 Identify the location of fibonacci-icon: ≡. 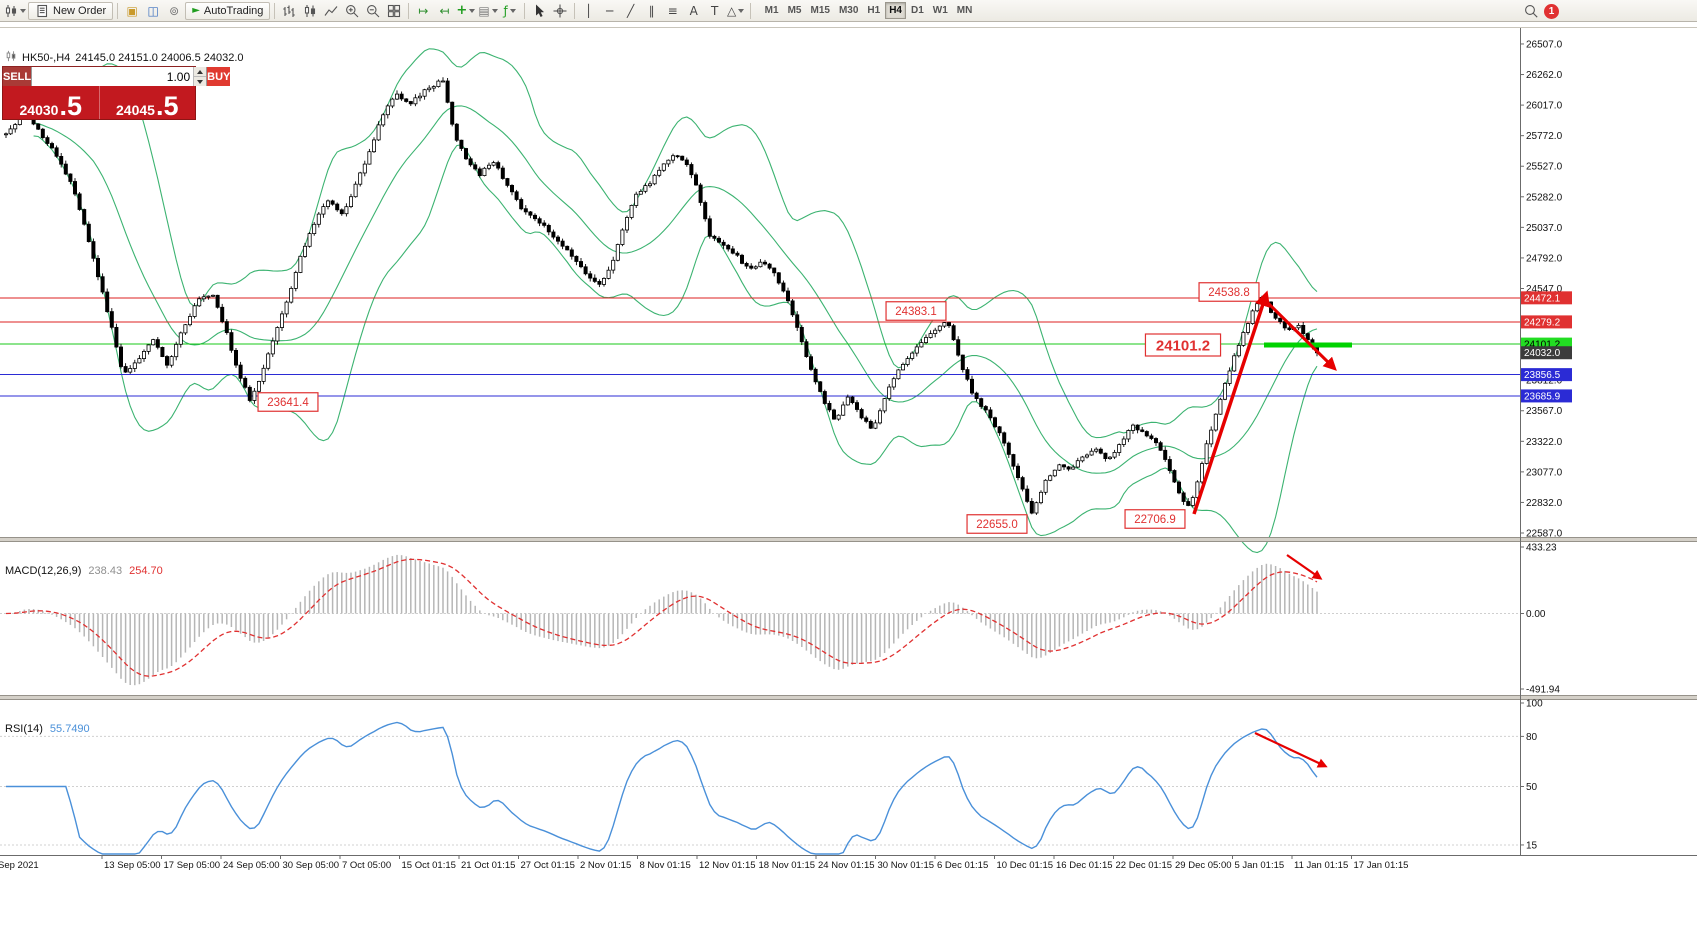
(673, 11).